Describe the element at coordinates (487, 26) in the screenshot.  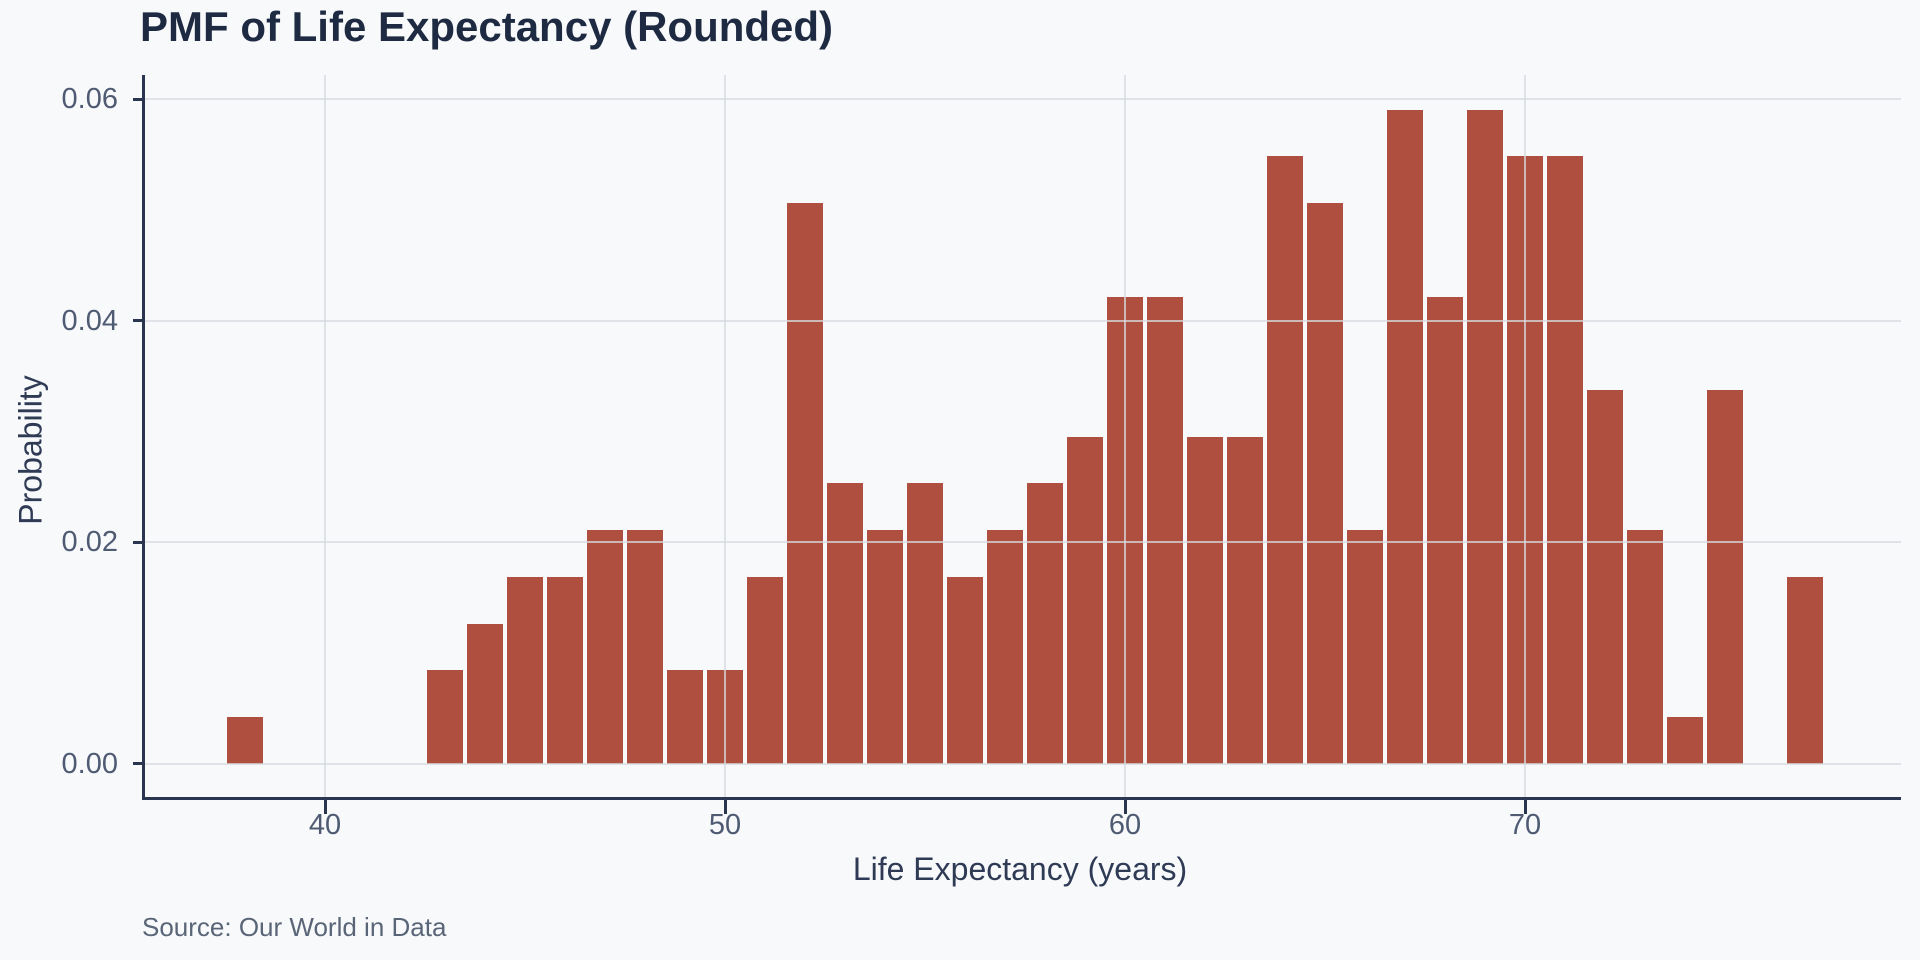
I see `chart-title: PMF of Life Expectancy (Rounded)` at that location.